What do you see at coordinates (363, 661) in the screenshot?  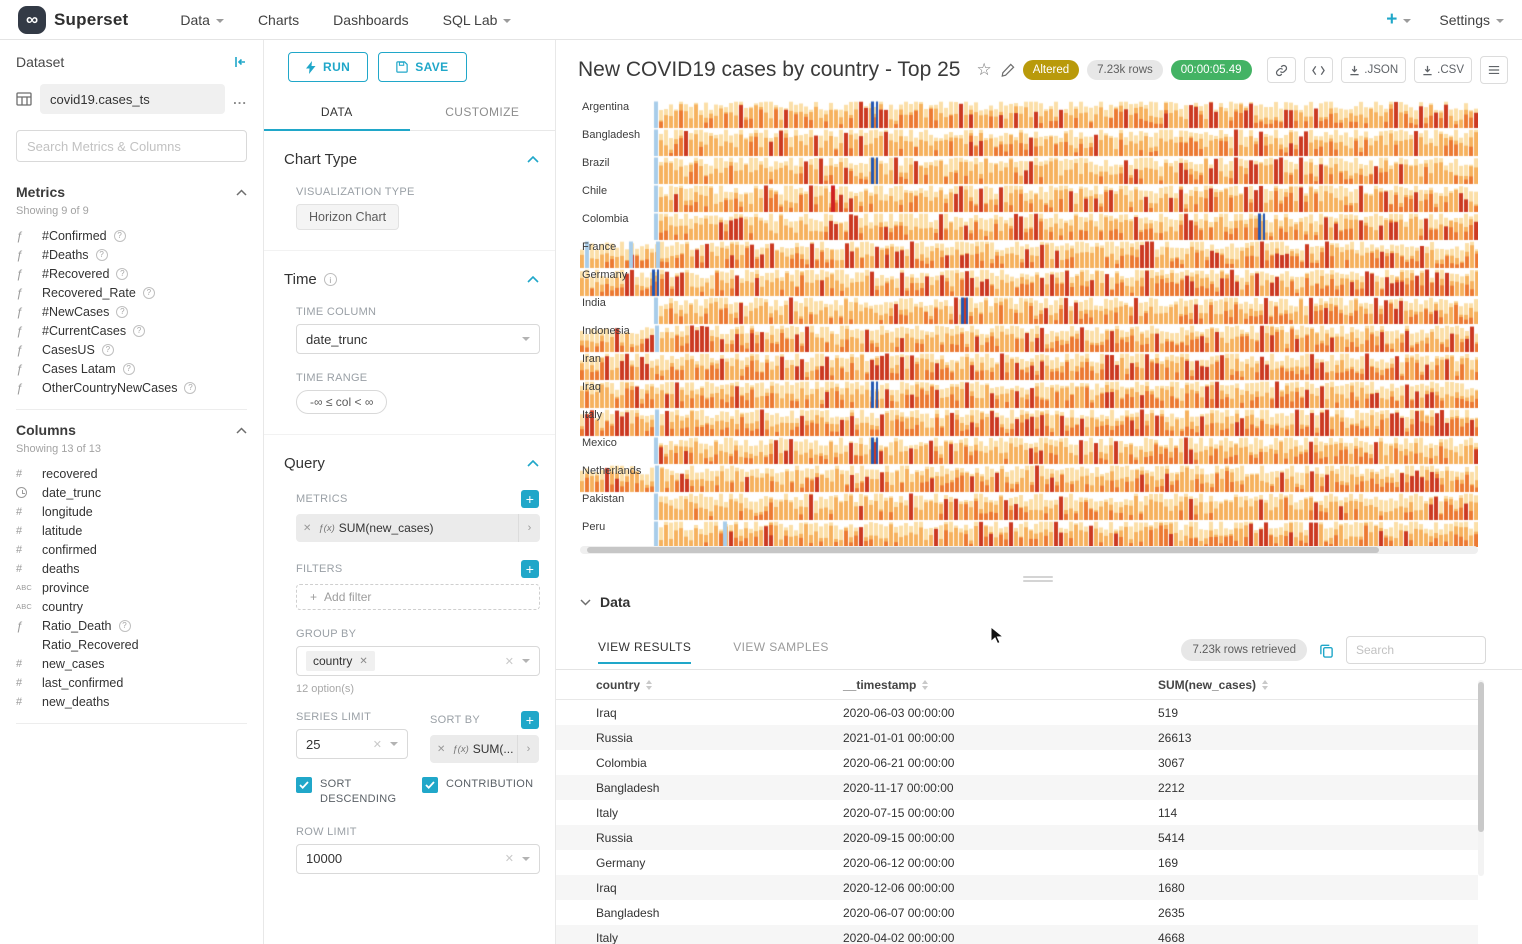 I see `remove-tag-icon: ✕` at bounding box center [363, 661].